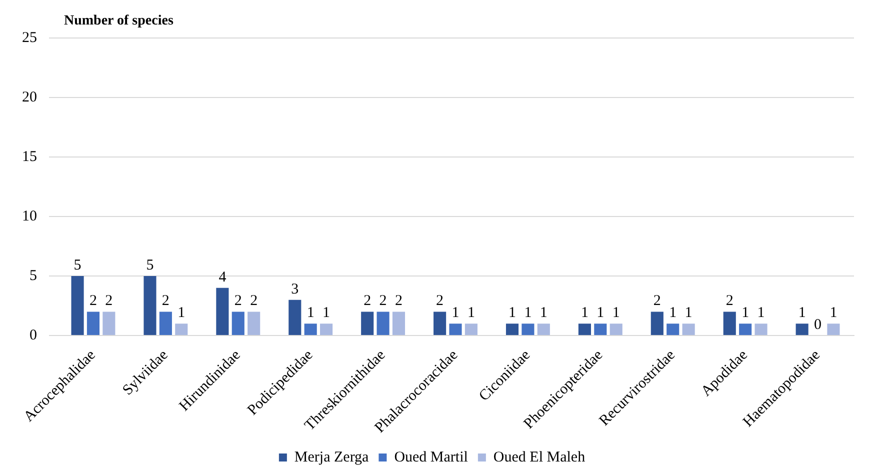 This screenshot has width=874, height=475. What do you see at coordinates (29, 156) in the screenshot?
I see `y-tick-label: 15` at bounding box center [29, 156].